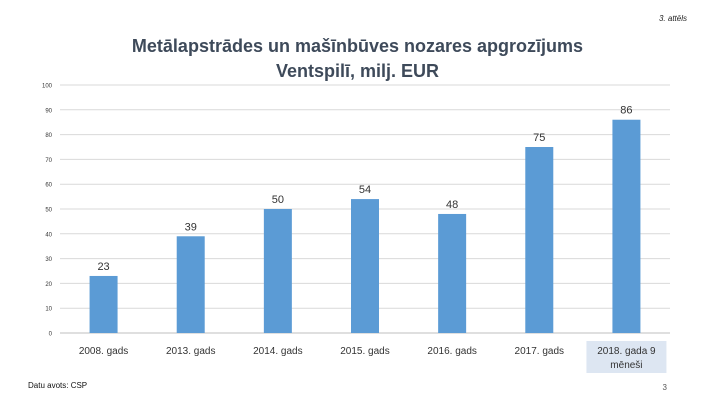 The image size is (715, 402). Describe the element at coordinates (48, 260) in the screenshot. I see `y-tick-label: 30` at that location.